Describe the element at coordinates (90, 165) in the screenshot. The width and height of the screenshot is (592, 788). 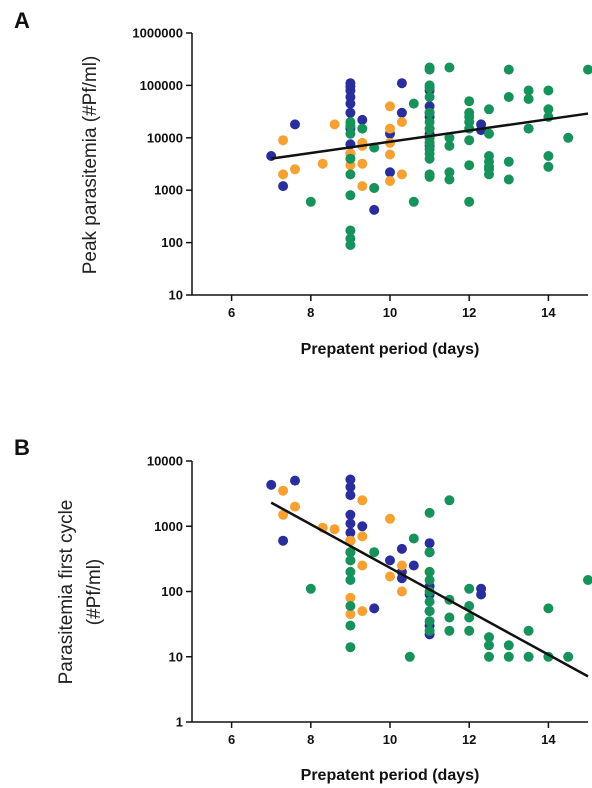
I see `y-axis-title: Peak parasitemia (#Pf/ml)` at that location.